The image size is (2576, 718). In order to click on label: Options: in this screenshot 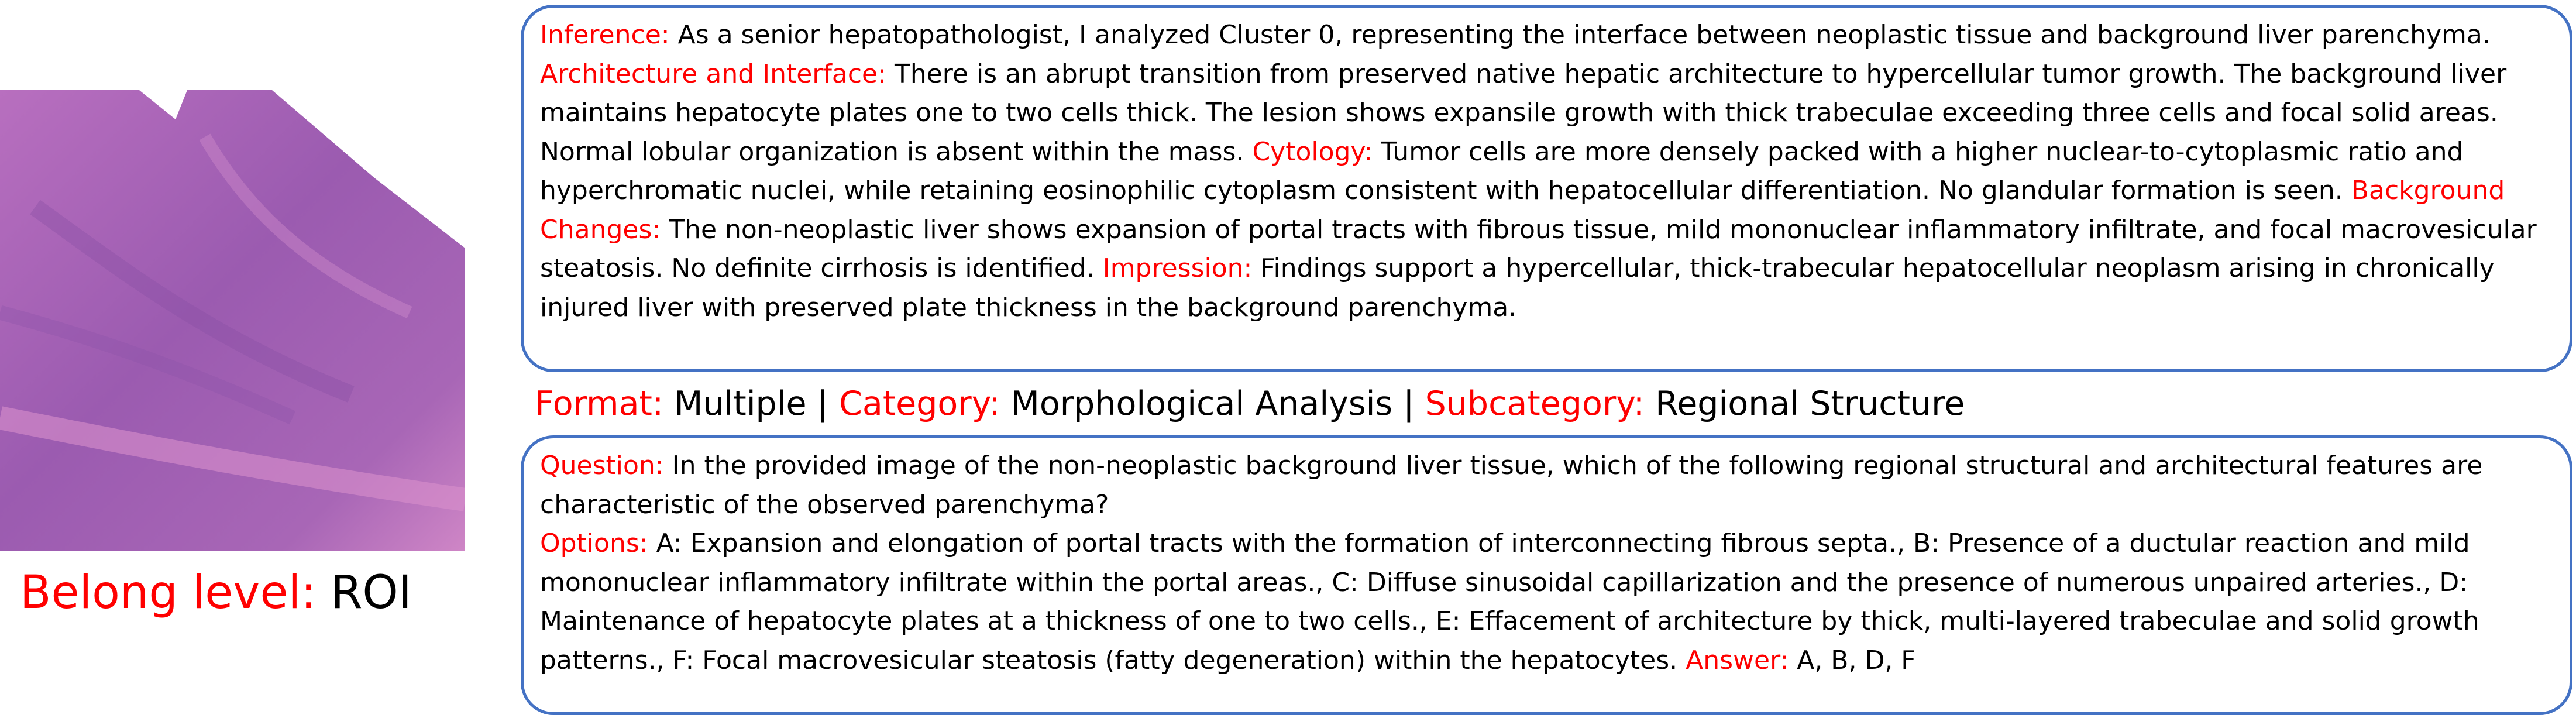, I will do `click(594, 543)`.